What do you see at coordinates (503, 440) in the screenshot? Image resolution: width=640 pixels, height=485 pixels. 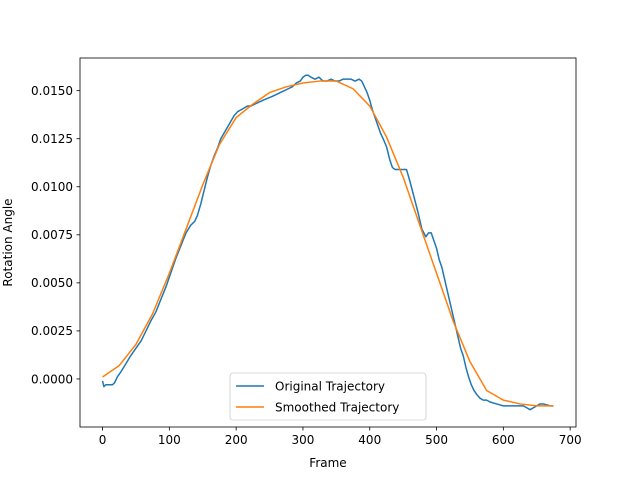 I see `x-tick-label: 600` at bounding box center [503, 440].